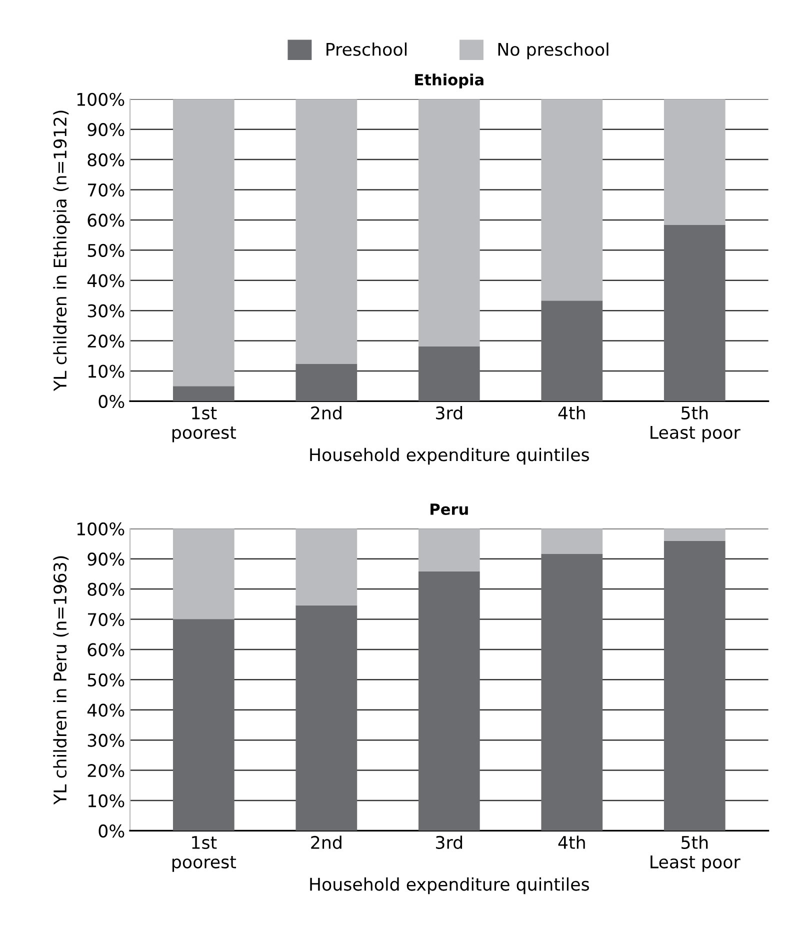  Describe the element at coordinates (553, 51) in the screenshot. I see `legend-label: No preschool` at that location.